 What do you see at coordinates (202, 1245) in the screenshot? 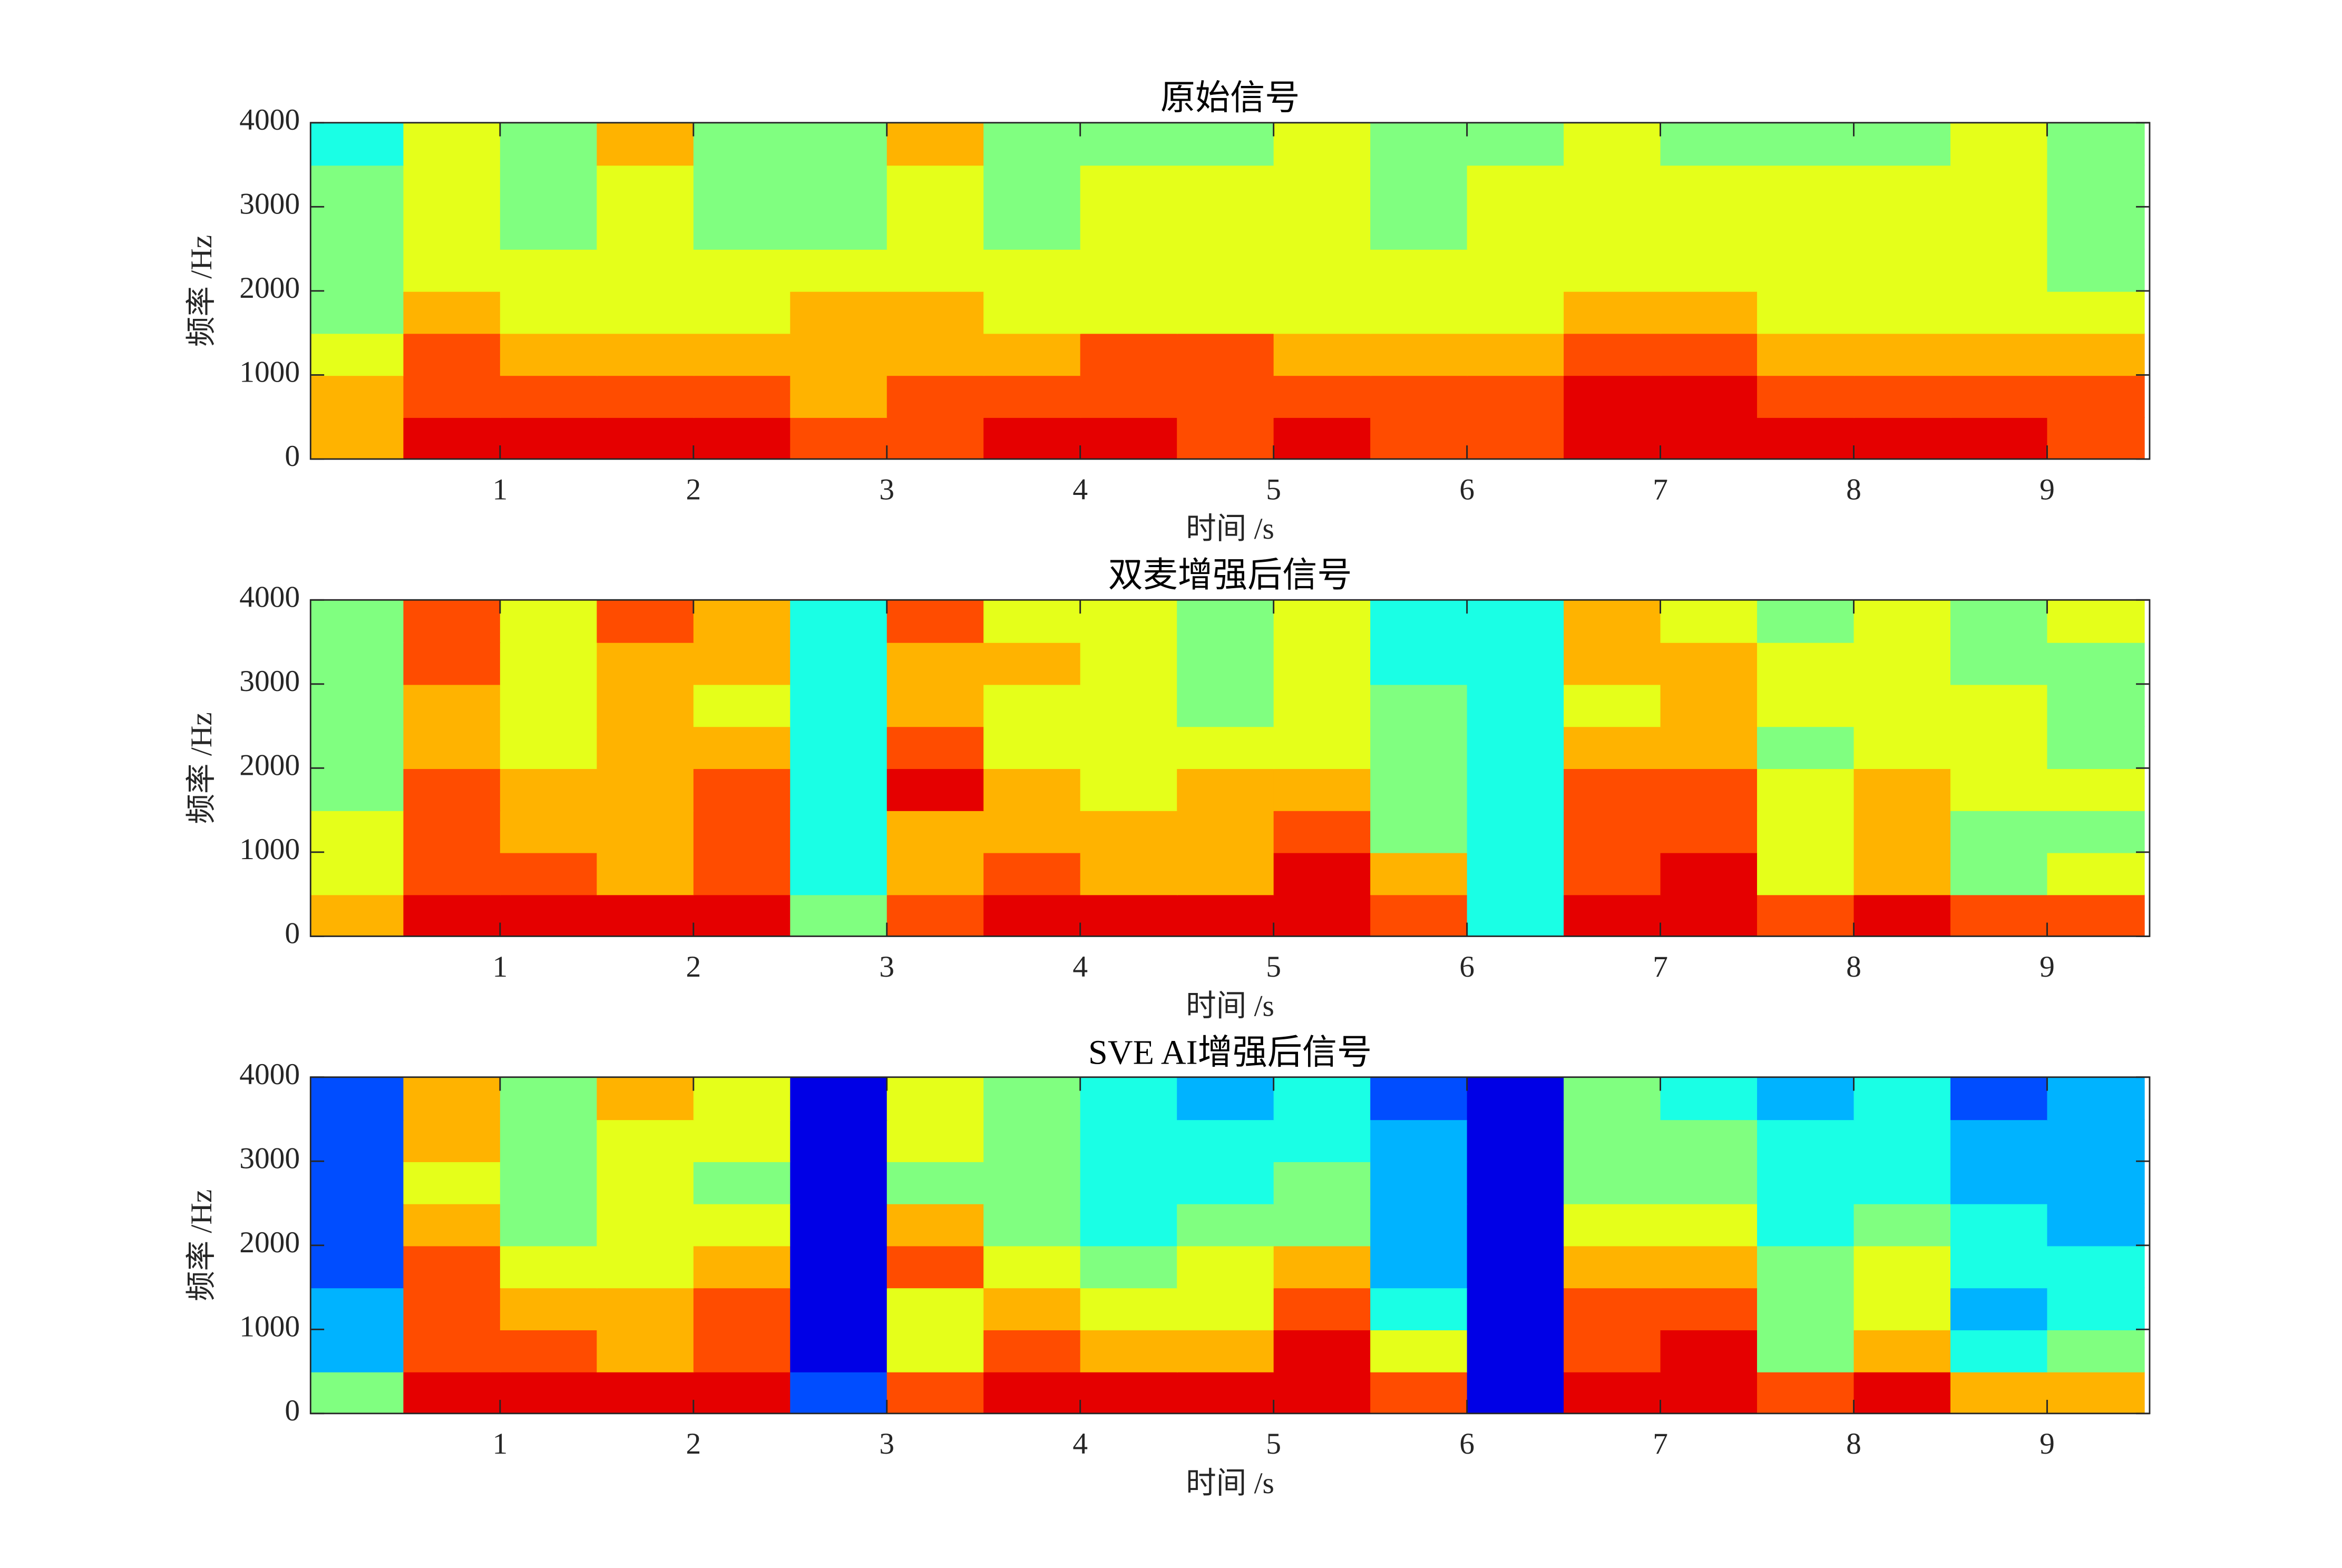
I see `y-axis-label: 频率 /Hz` at bounding box center [202, 1245].